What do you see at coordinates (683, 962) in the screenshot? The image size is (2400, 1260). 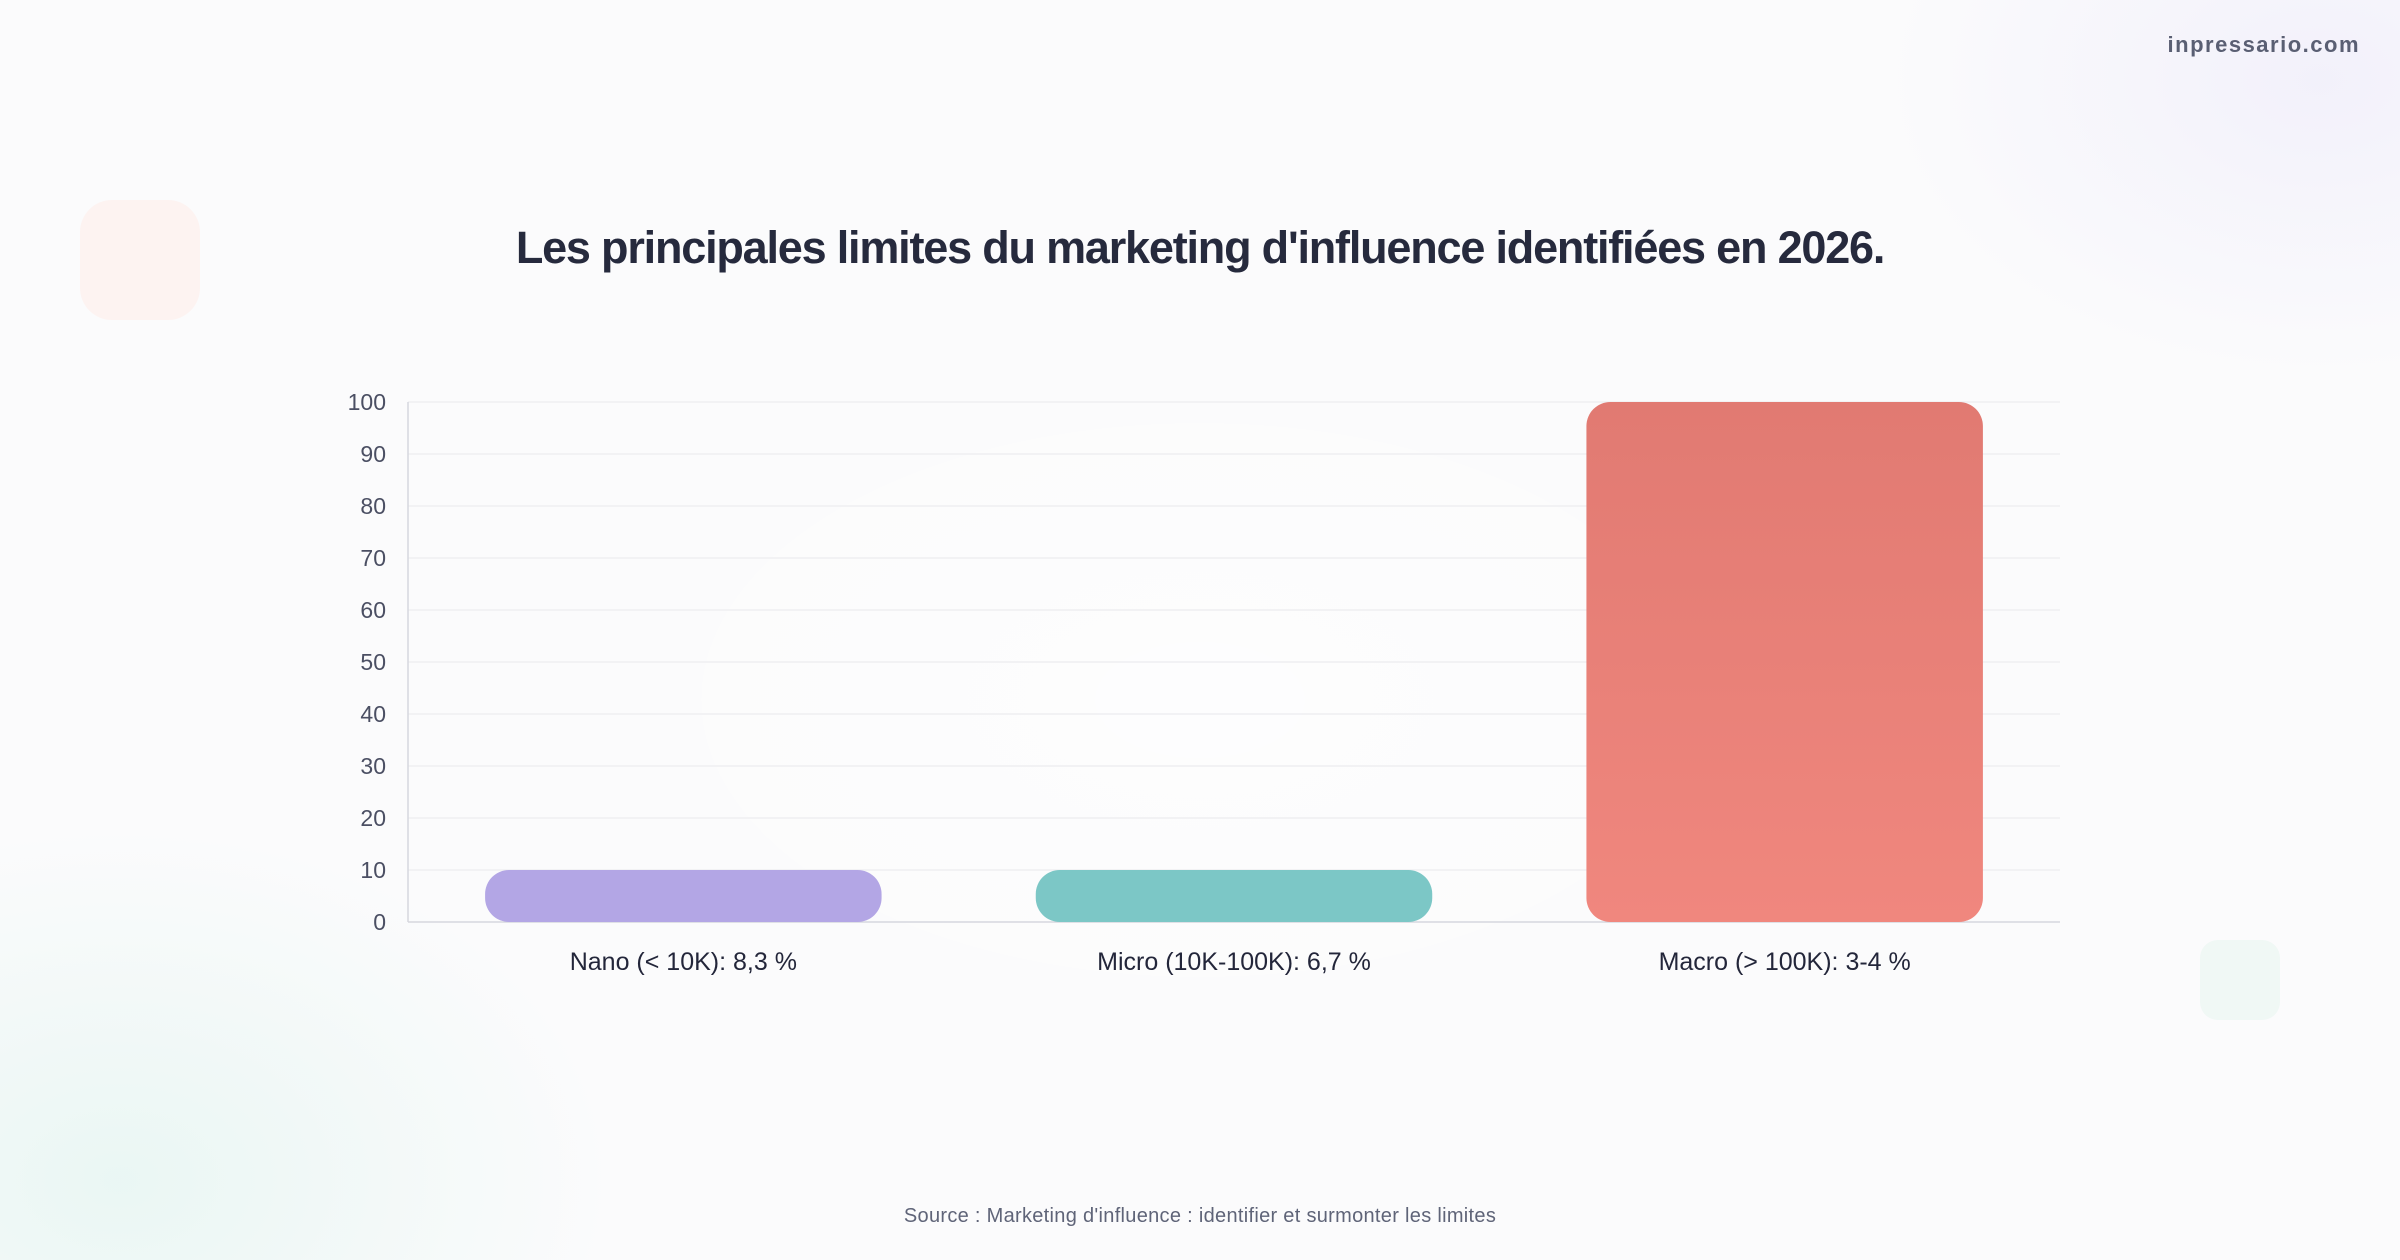 I see `x-category-label: Nano (< 10K): 8,3 %` at bounding box center [683, 962].